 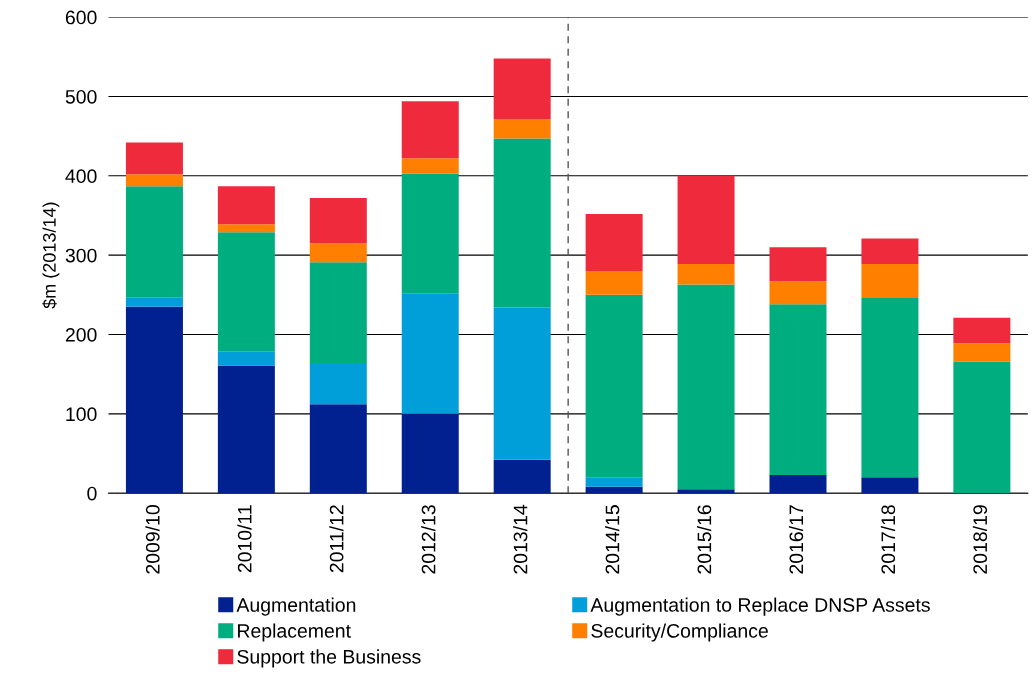 What do you see at coordinates (704, 539) in the screenshot?
I see `x-tick-label: 2015/16` at bounding box center [704, 539].